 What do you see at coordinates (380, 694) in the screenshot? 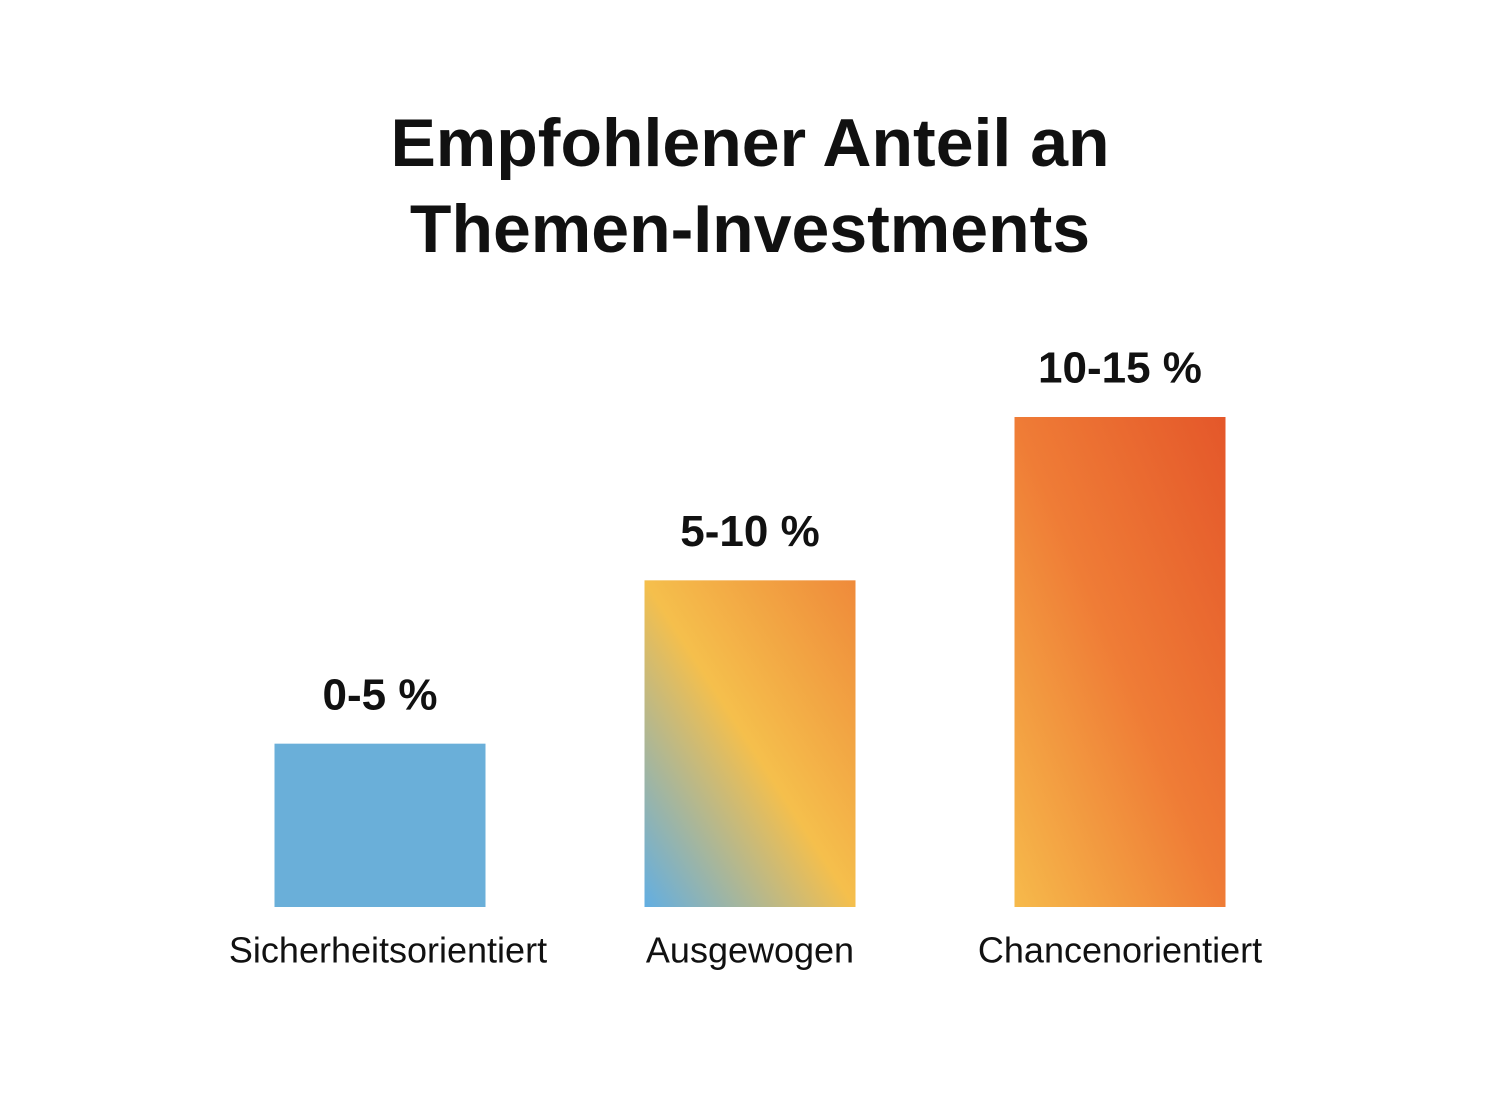
I see `value-label: 0-5 %` at bounding box center [380, 694].